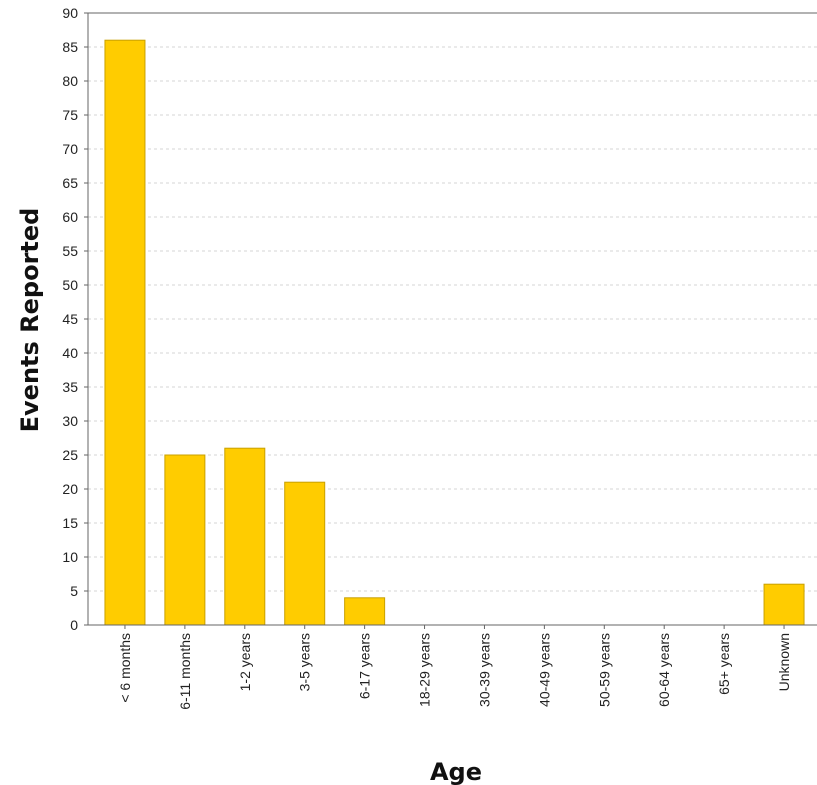 The height and width of the screenshot is (785, 817). Describe the element at coordinates (70, 523) in the screenshot. I see `y-tick-label: 15` at that location.